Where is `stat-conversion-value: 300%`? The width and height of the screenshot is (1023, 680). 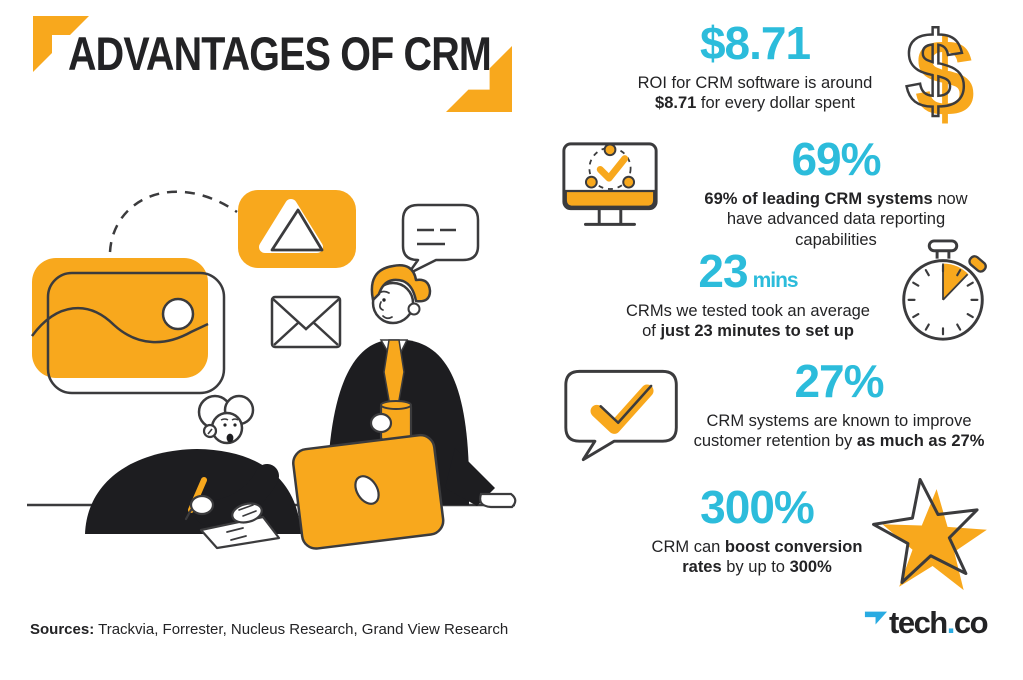
stat-conversion-value: 300% is located at coordinates (757, 507).